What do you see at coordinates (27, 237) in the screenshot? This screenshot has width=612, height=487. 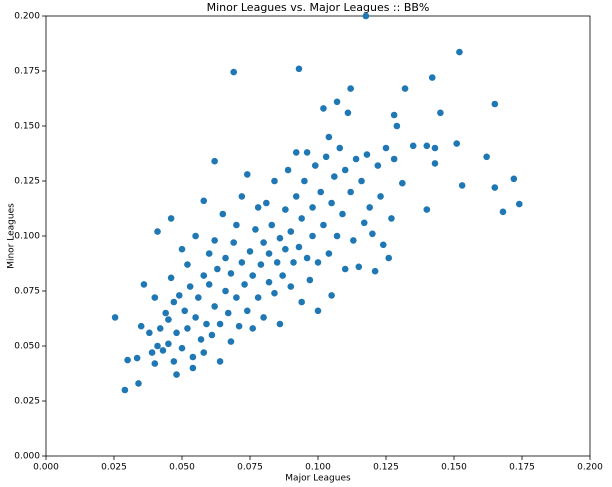 I see `y-tick-label: 0.100` at bounding box center [27, 237].